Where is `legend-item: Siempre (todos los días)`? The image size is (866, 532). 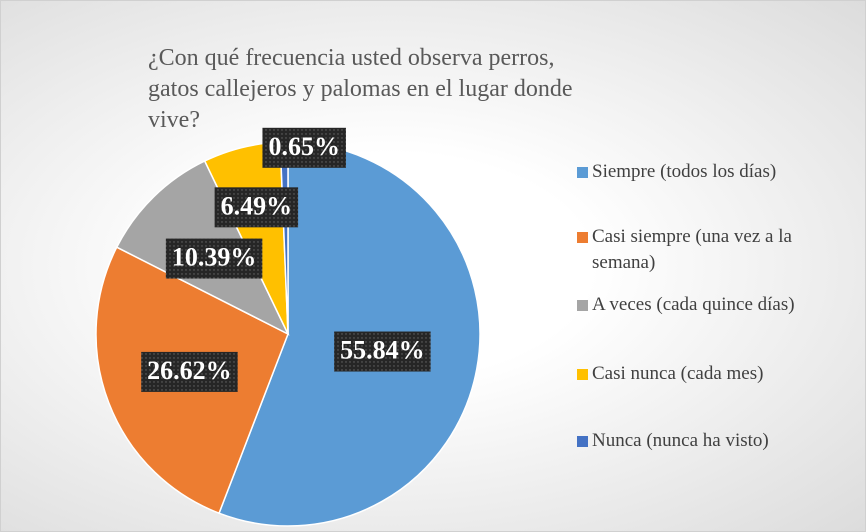
legend-item: Siempre (todos los días) is located at coordinates (712, 172).